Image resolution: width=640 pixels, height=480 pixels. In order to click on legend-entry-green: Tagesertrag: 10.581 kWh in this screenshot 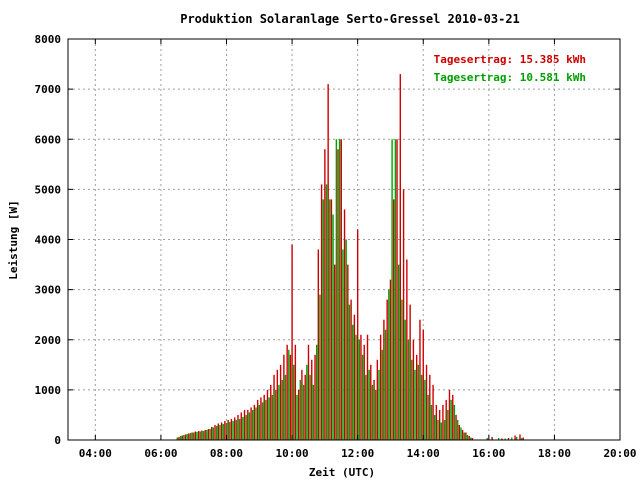, I will do `click(510, 77)`.